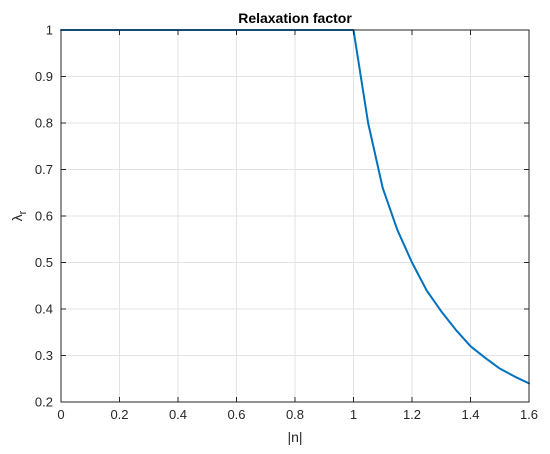 Image resolution: width=550 pixels, height=454 pixels. What do you see at coordinates (44, 169) in the screenshot?
I see `y-tick-label: 0.7` at bounding box center [44, 169].